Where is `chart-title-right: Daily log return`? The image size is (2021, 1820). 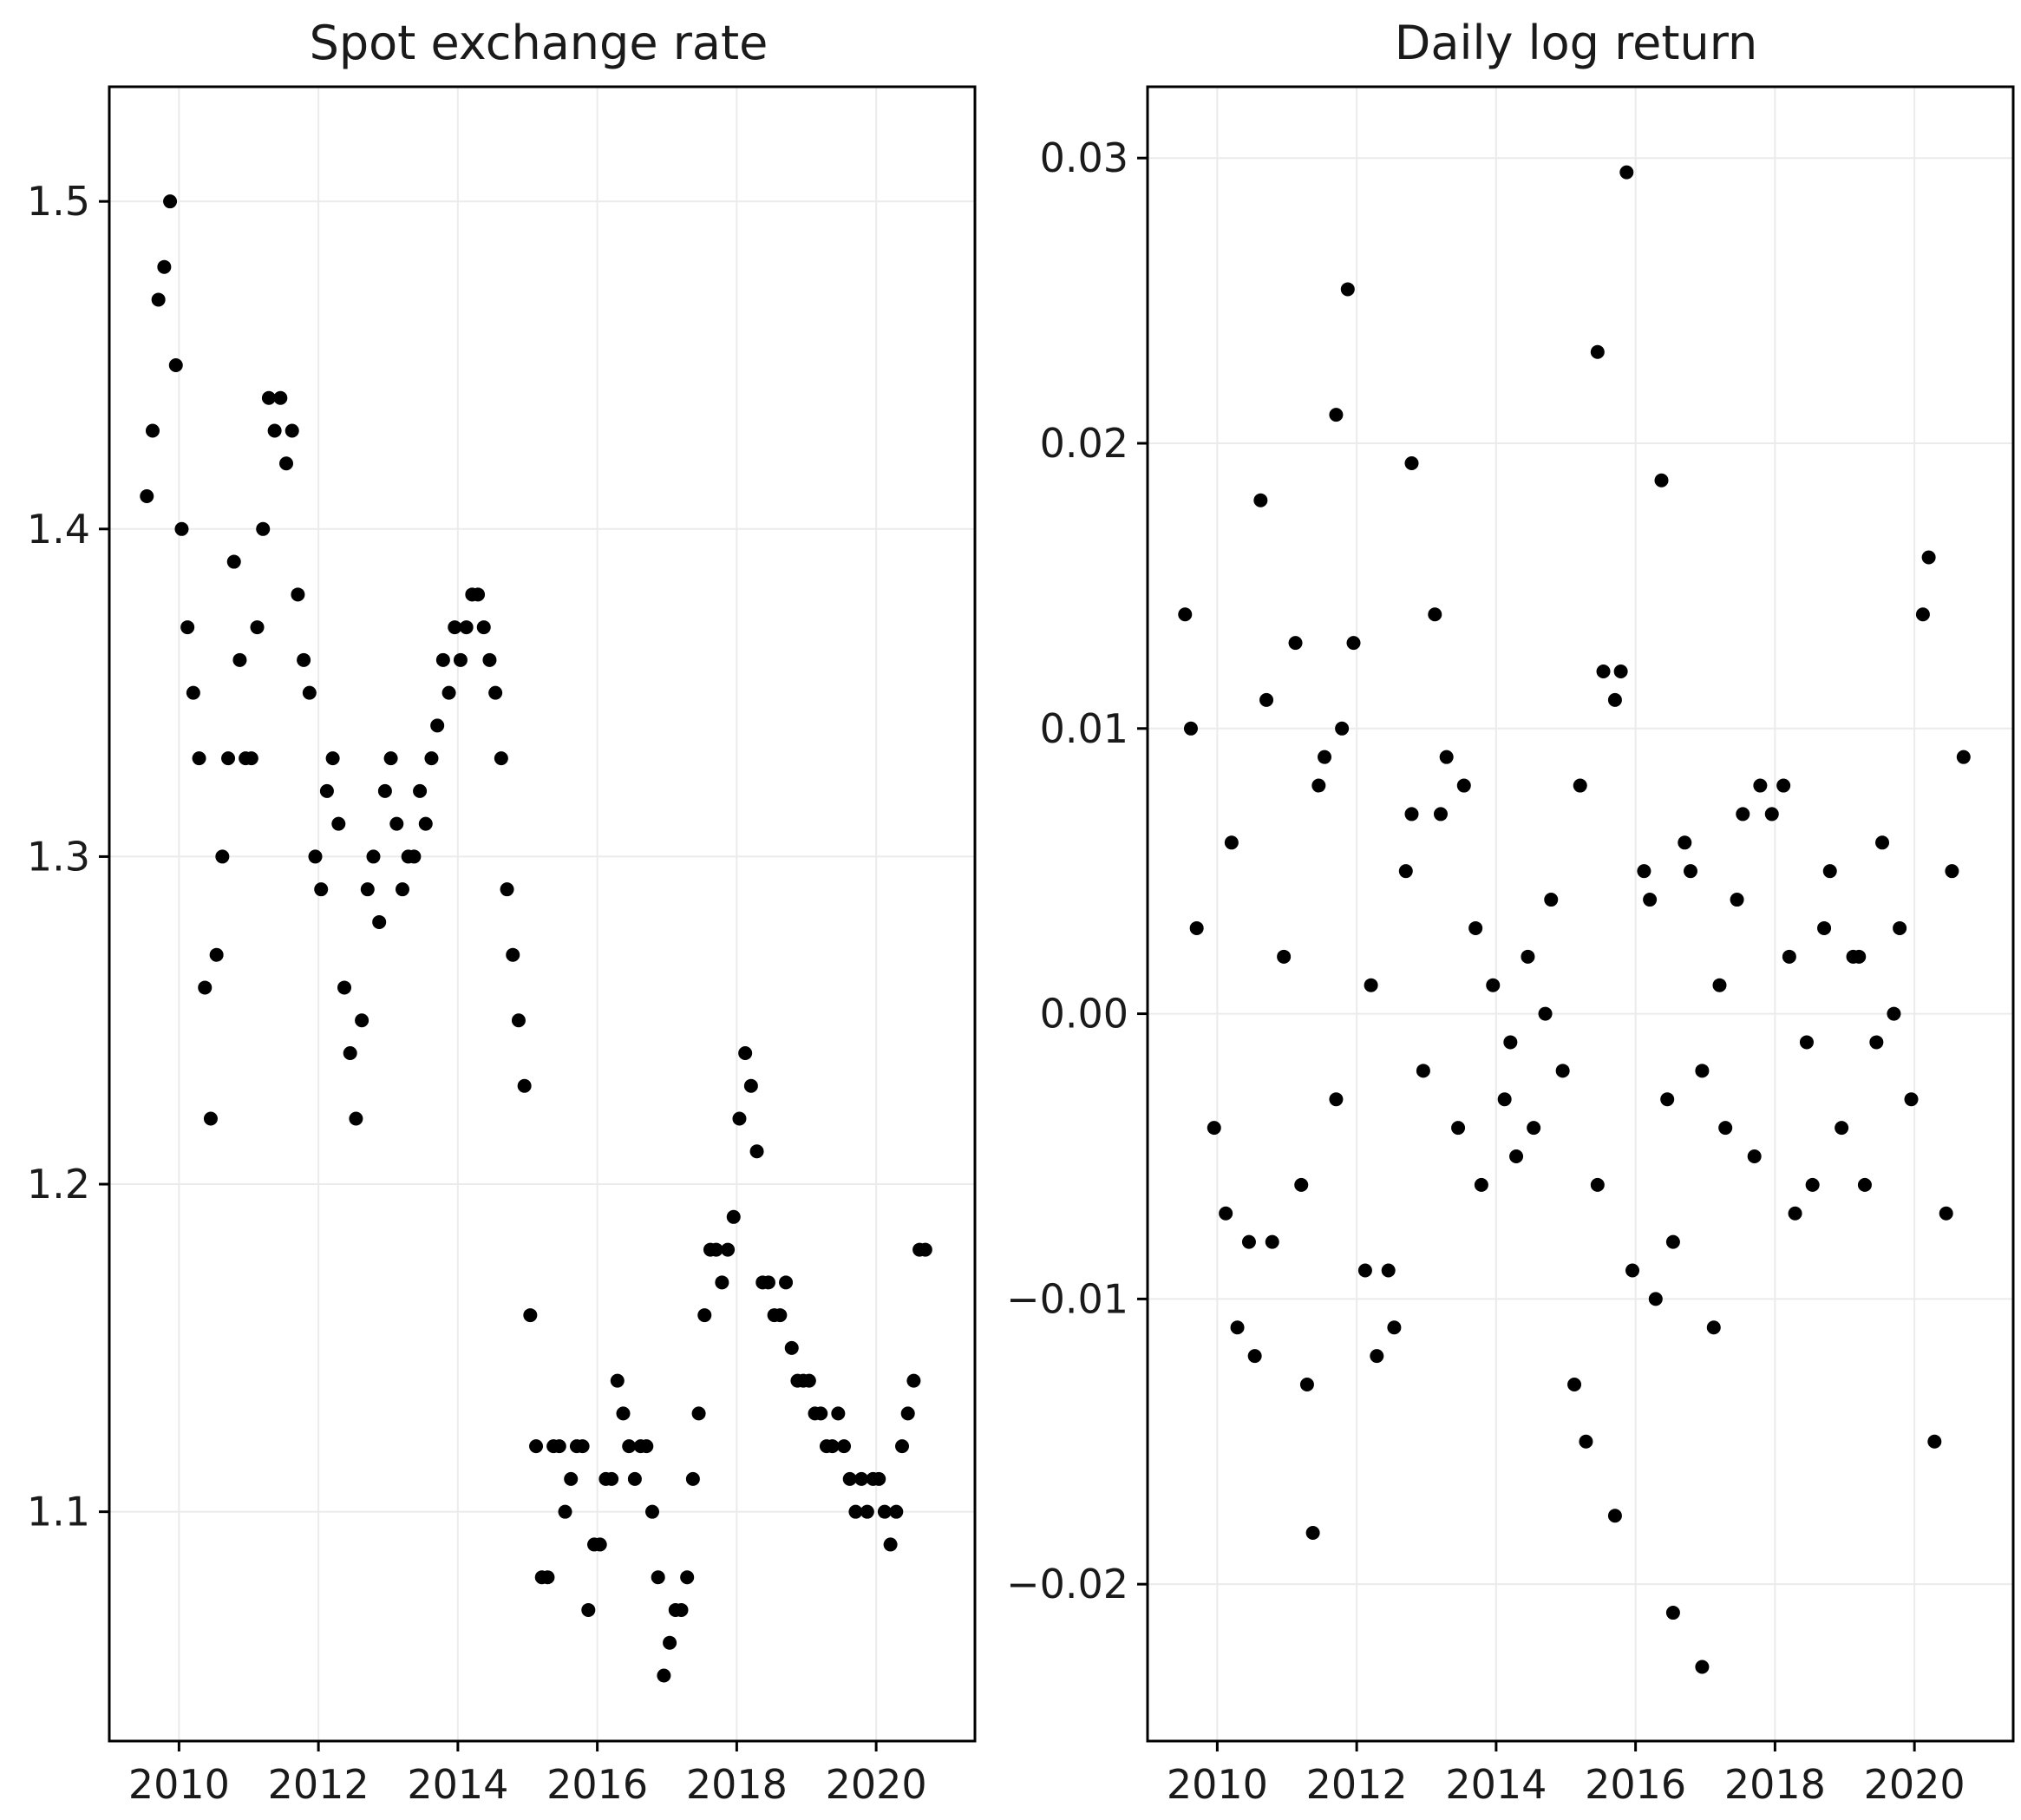 chart-title-right: Daily log return is located at coordinates (1576, 43).